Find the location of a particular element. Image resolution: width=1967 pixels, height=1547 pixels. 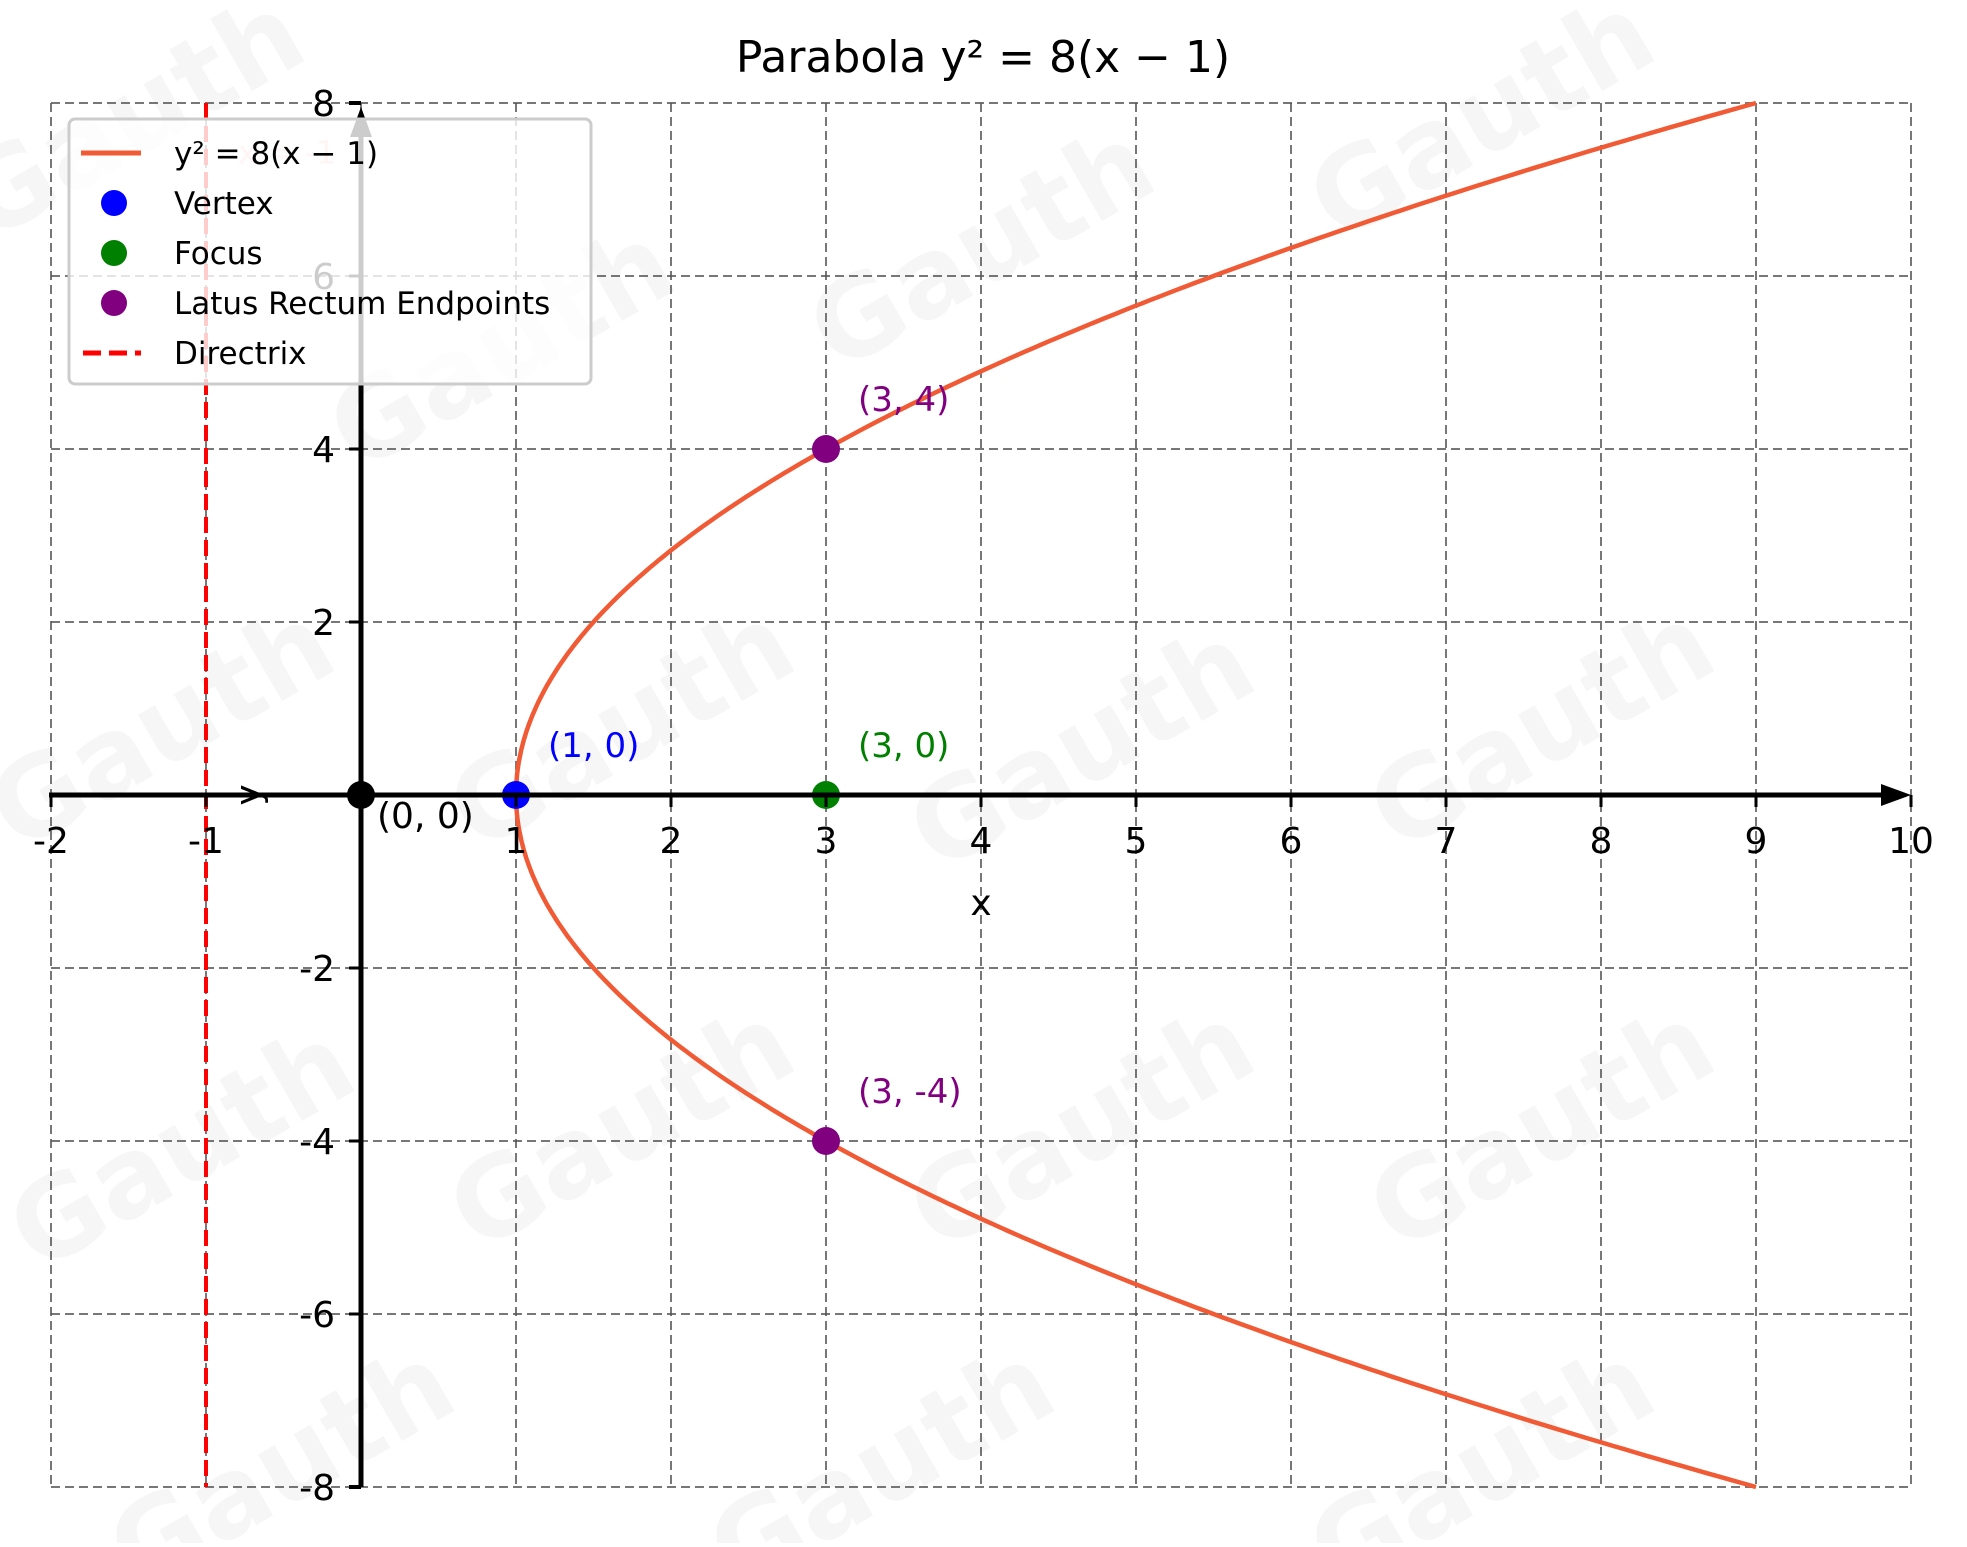

legend-label: Latus Rectum Endpoints is located at coordinates (362, 304).